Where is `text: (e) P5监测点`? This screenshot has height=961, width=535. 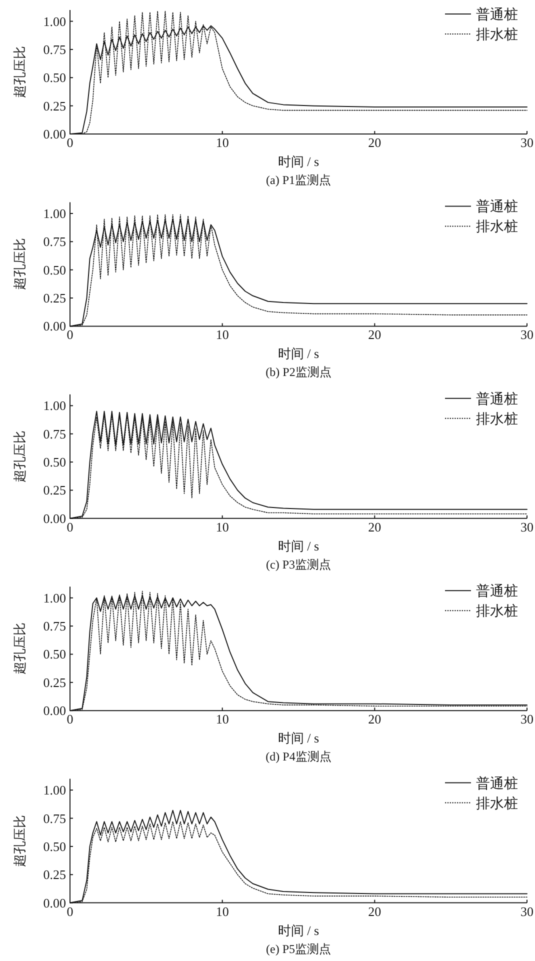 text: (e) P5监测点 is located at coordinates (298, 949).